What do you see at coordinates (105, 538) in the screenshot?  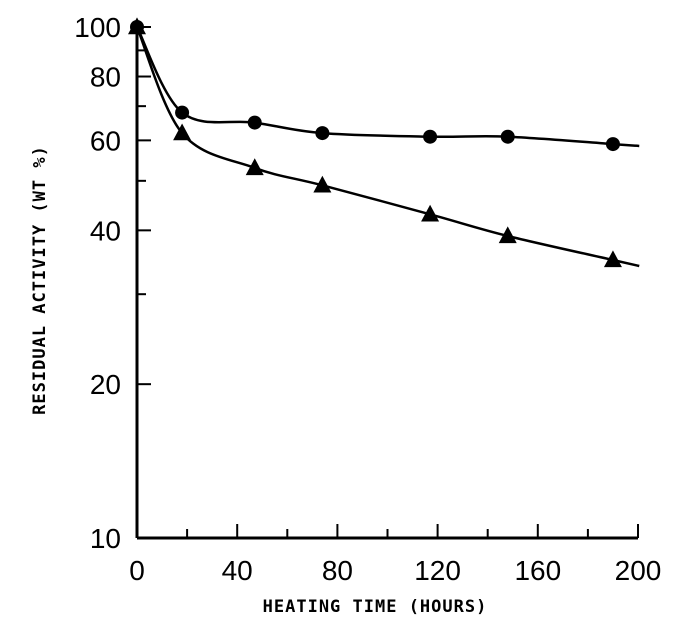 I see `y-tick-label: 10` at bounding box center [105, 538].